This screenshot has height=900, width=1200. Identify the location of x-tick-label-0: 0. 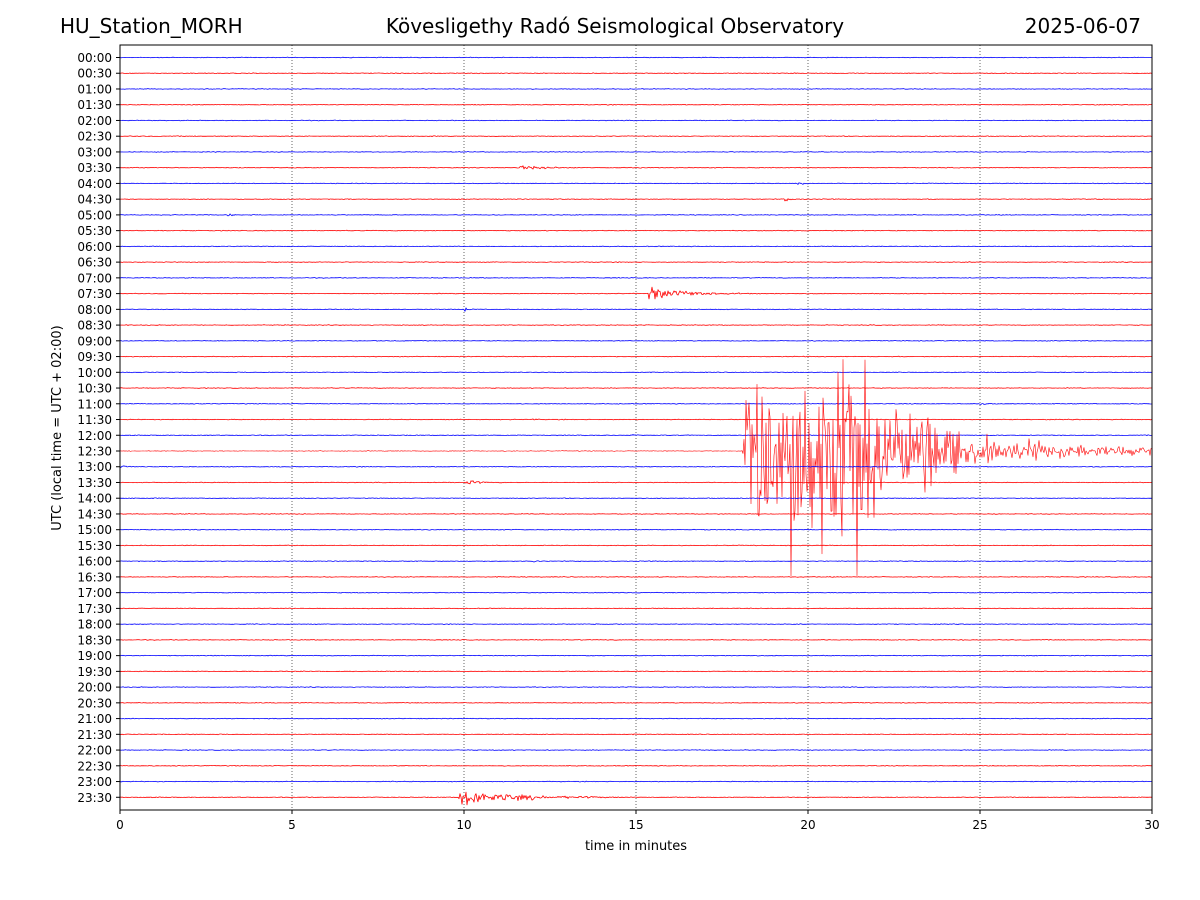
(120, 825).